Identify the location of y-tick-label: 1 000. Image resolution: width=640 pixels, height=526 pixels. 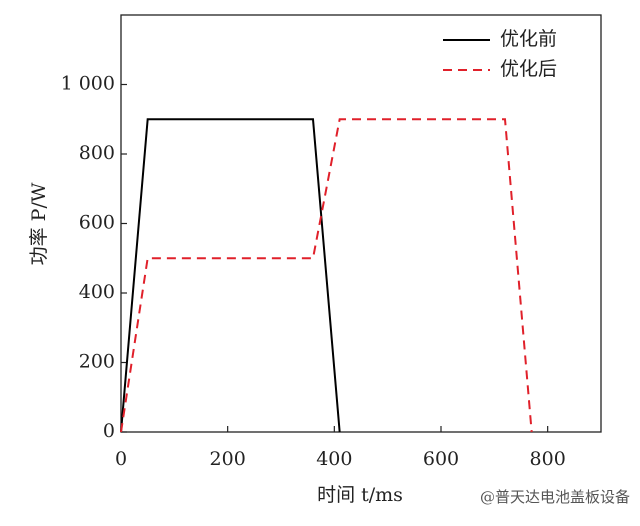
(88, 84).